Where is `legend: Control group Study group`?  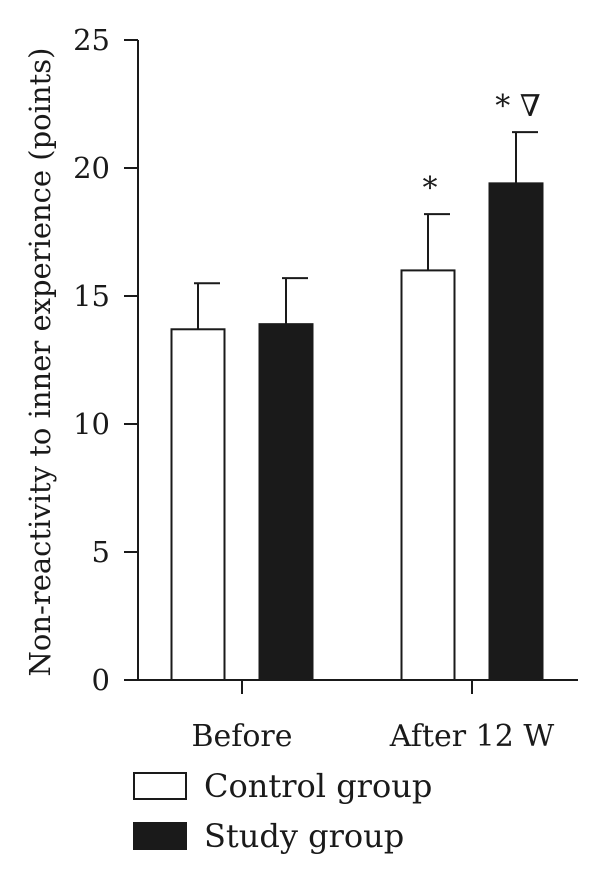
legend: Control group Study group is located at coordinates (282, 811).